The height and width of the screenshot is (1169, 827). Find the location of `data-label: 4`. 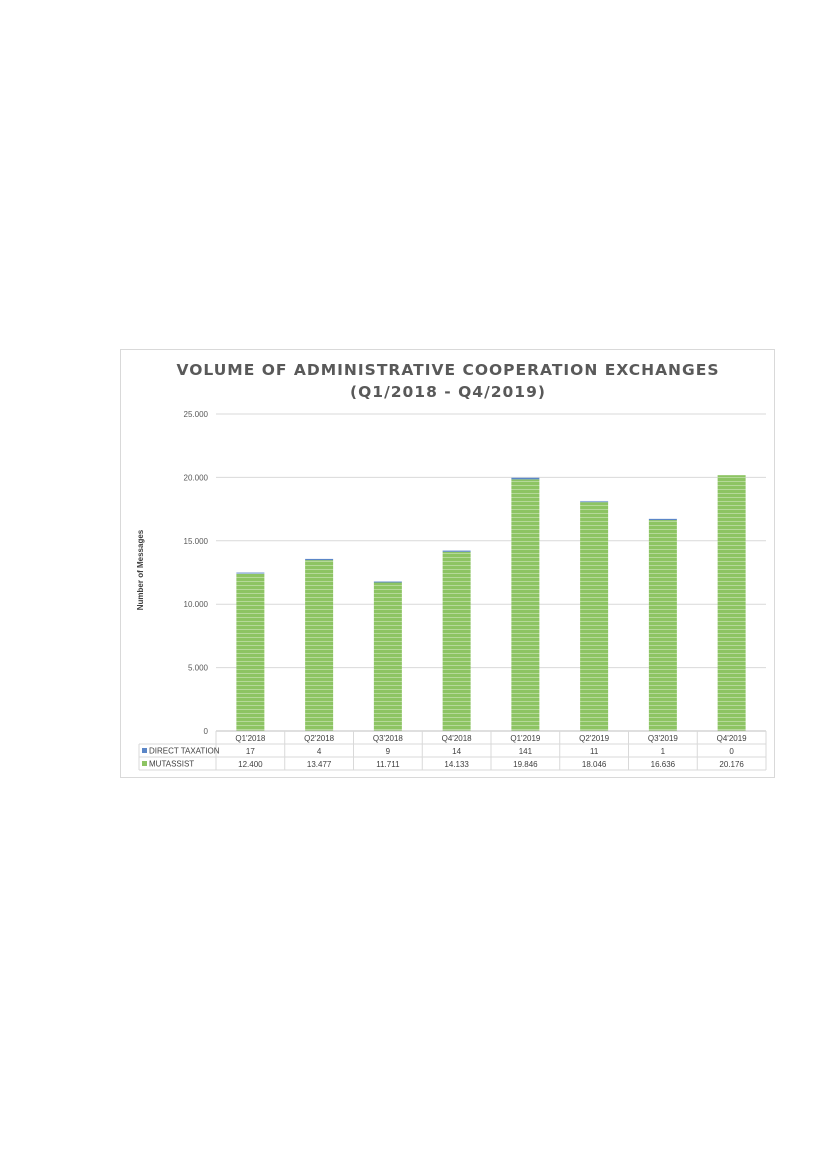

data-label: 4 is located at coordinates (319, 751).